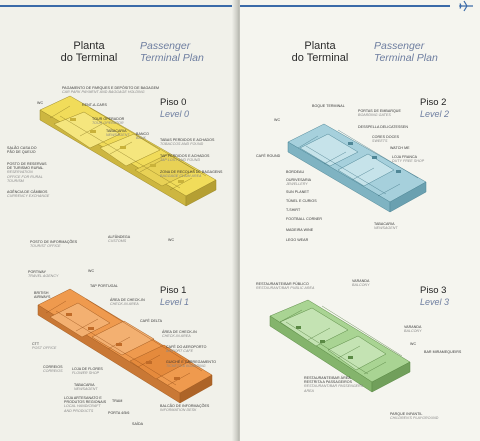  I want to click on level0-floorplan, so click(128, 151).